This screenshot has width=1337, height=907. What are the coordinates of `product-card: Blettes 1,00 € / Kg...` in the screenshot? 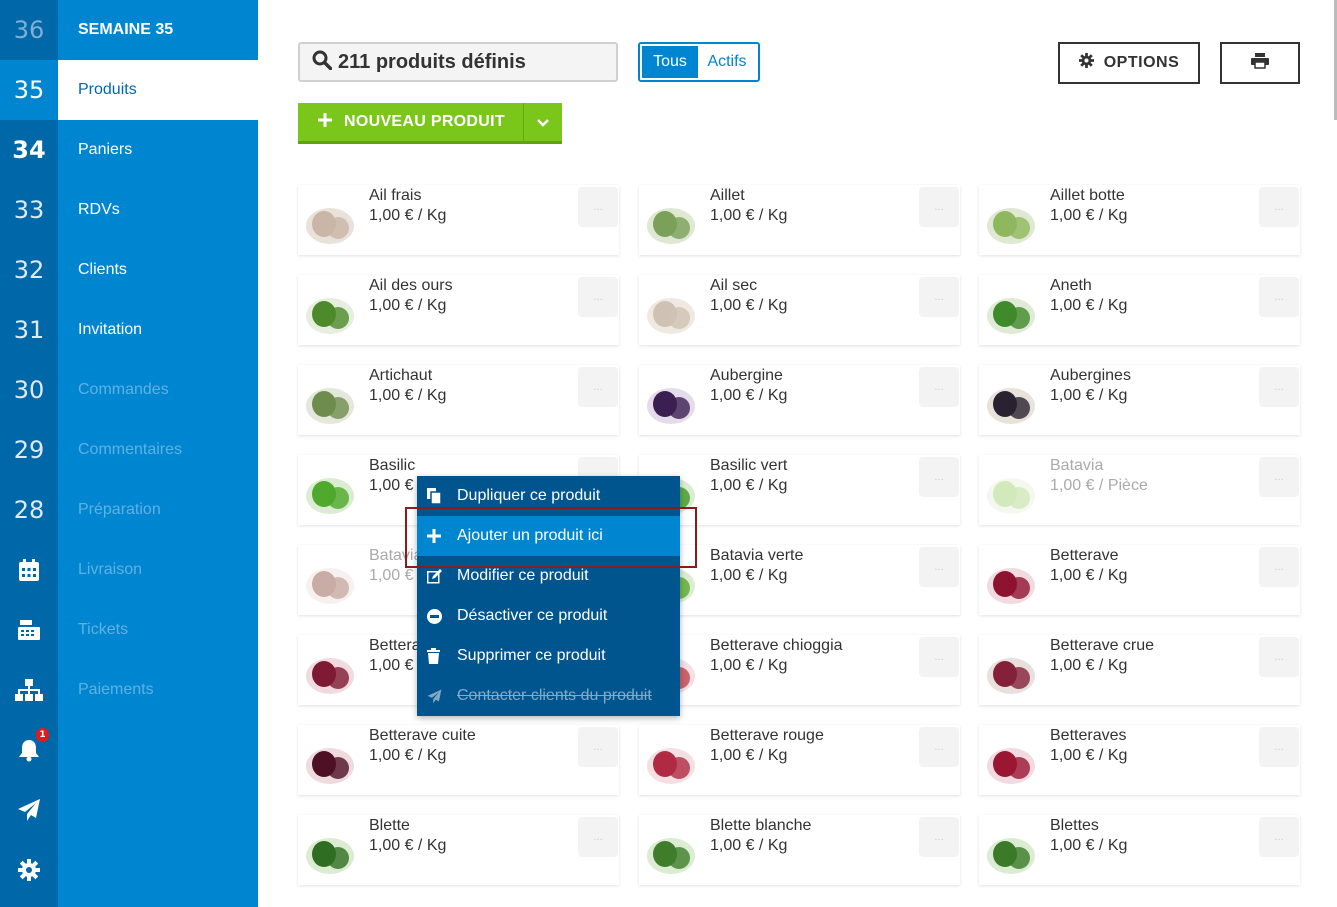 It's located at (1139, 850).